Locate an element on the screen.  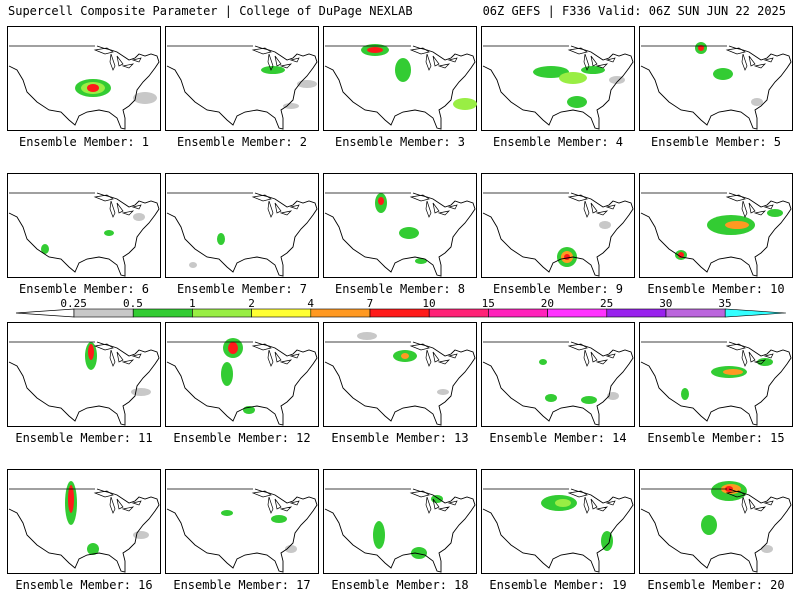
member-label: Ensemble Member: 18 is located at coordinates (400, 585).